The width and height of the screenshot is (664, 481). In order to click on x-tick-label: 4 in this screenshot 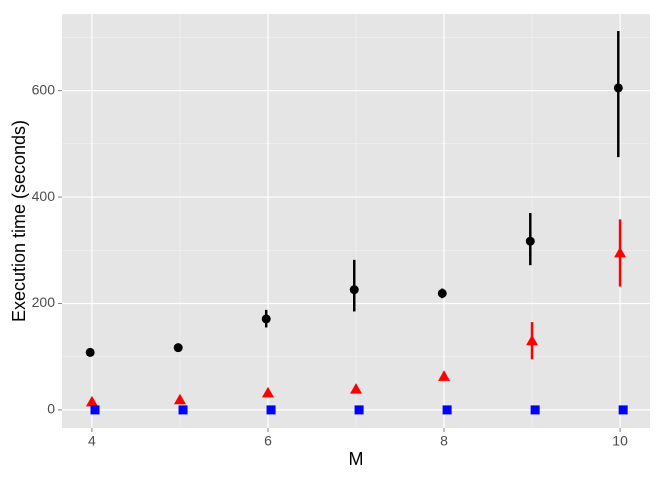, I will do `click(92, 441)`.